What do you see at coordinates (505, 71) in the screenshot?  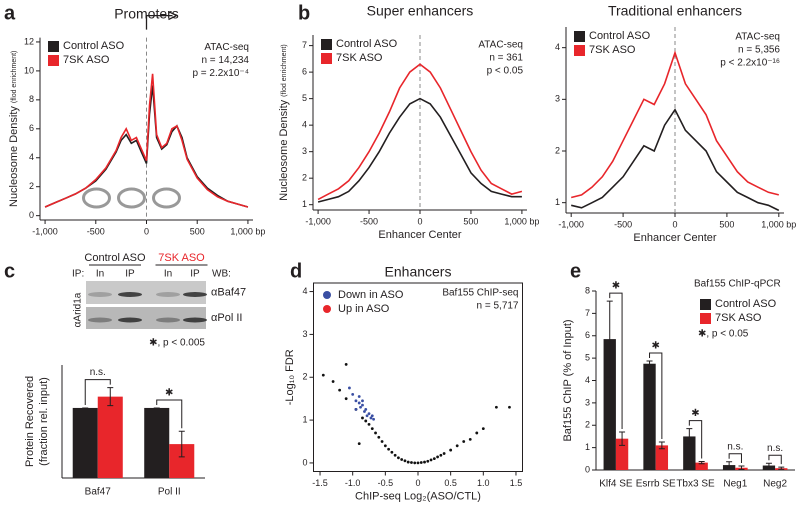 I see `annotation: p < 0.05` at bounding box center [505, 71].